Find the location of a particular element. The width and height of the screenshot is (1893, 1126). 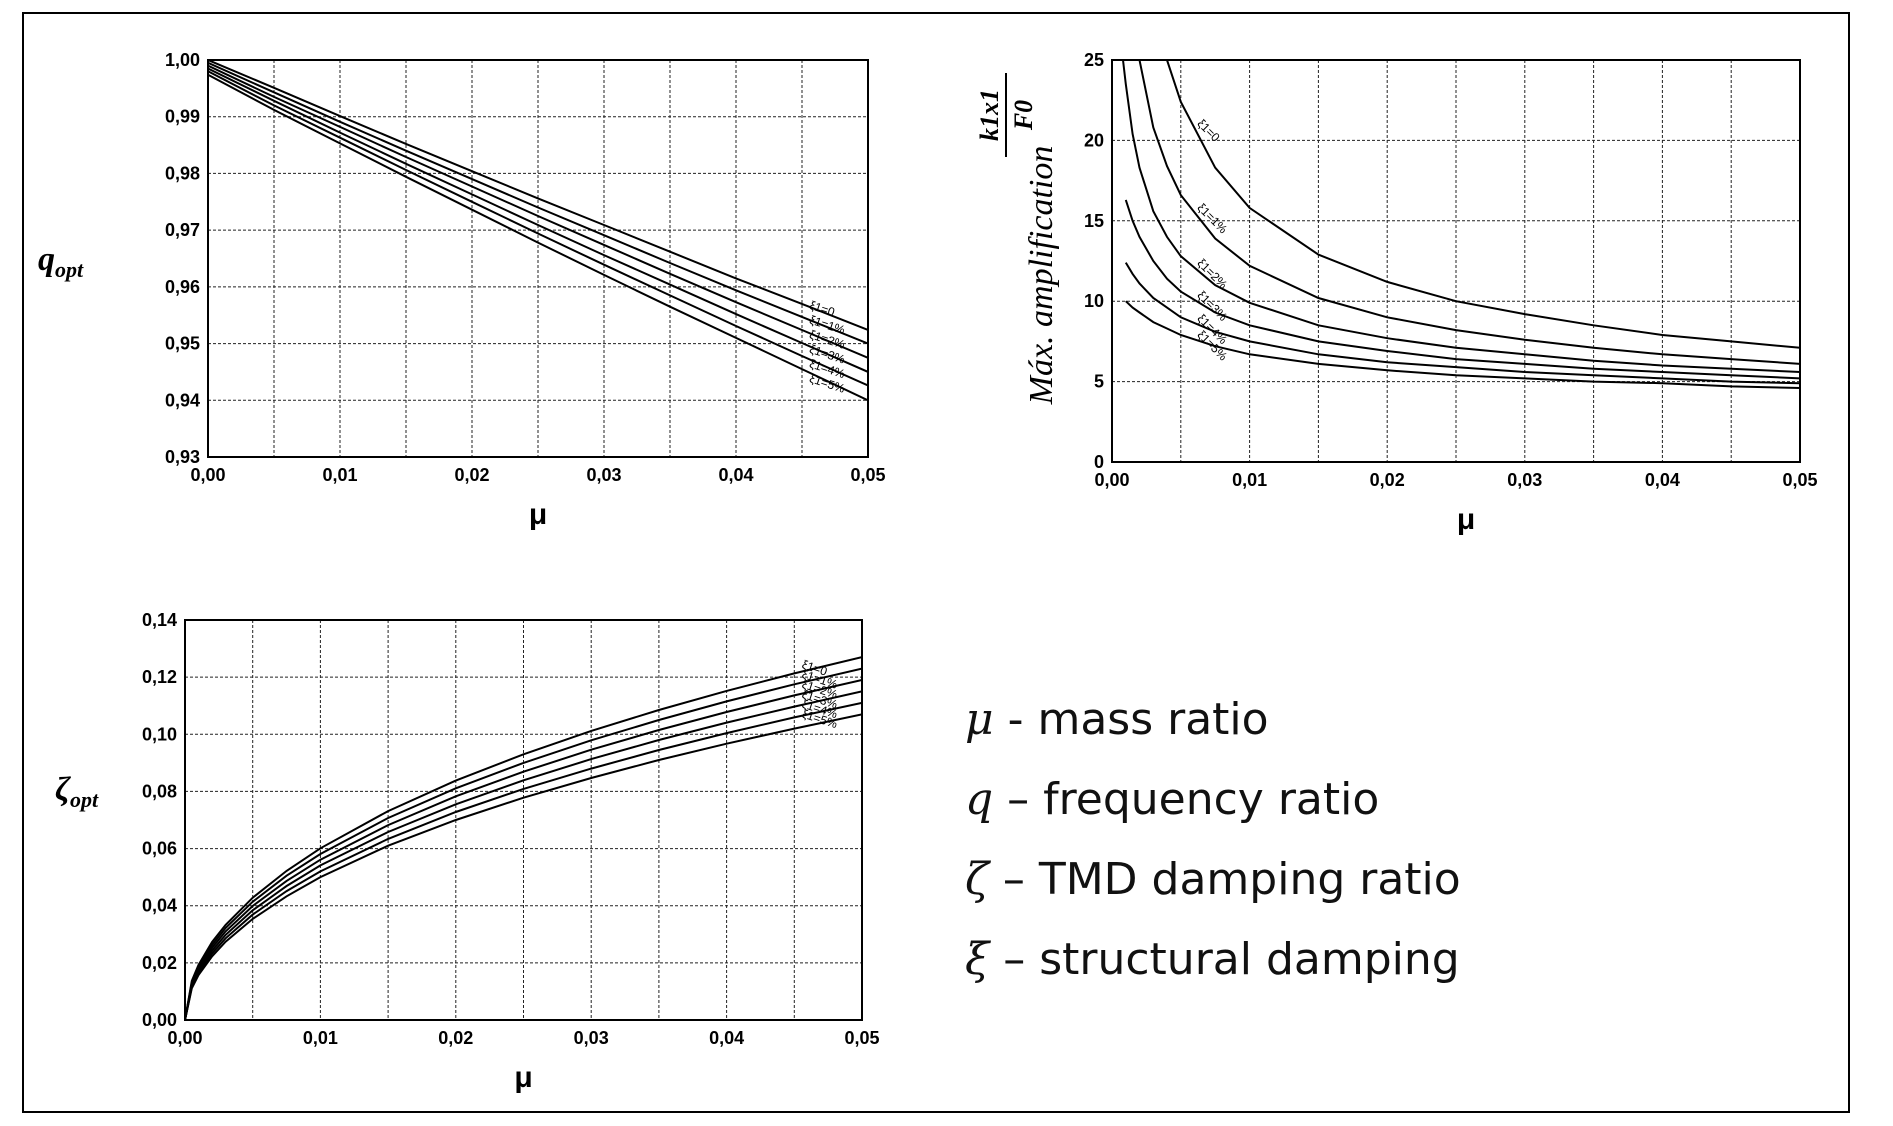

y-tick-label: 25 is located at coordinates (1094, 60).